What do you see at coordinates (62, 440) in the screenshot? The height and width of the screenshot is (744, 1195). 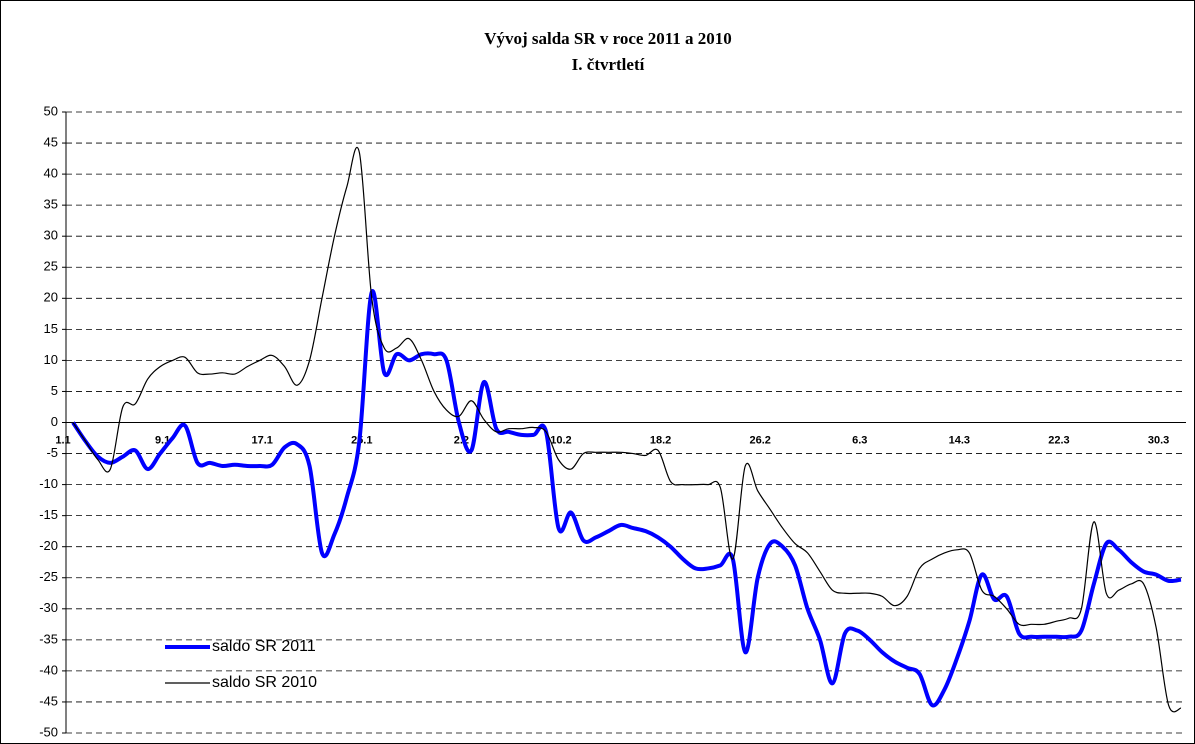 I see `x-tick-label: 1.1` at bounding box center [62, 440].